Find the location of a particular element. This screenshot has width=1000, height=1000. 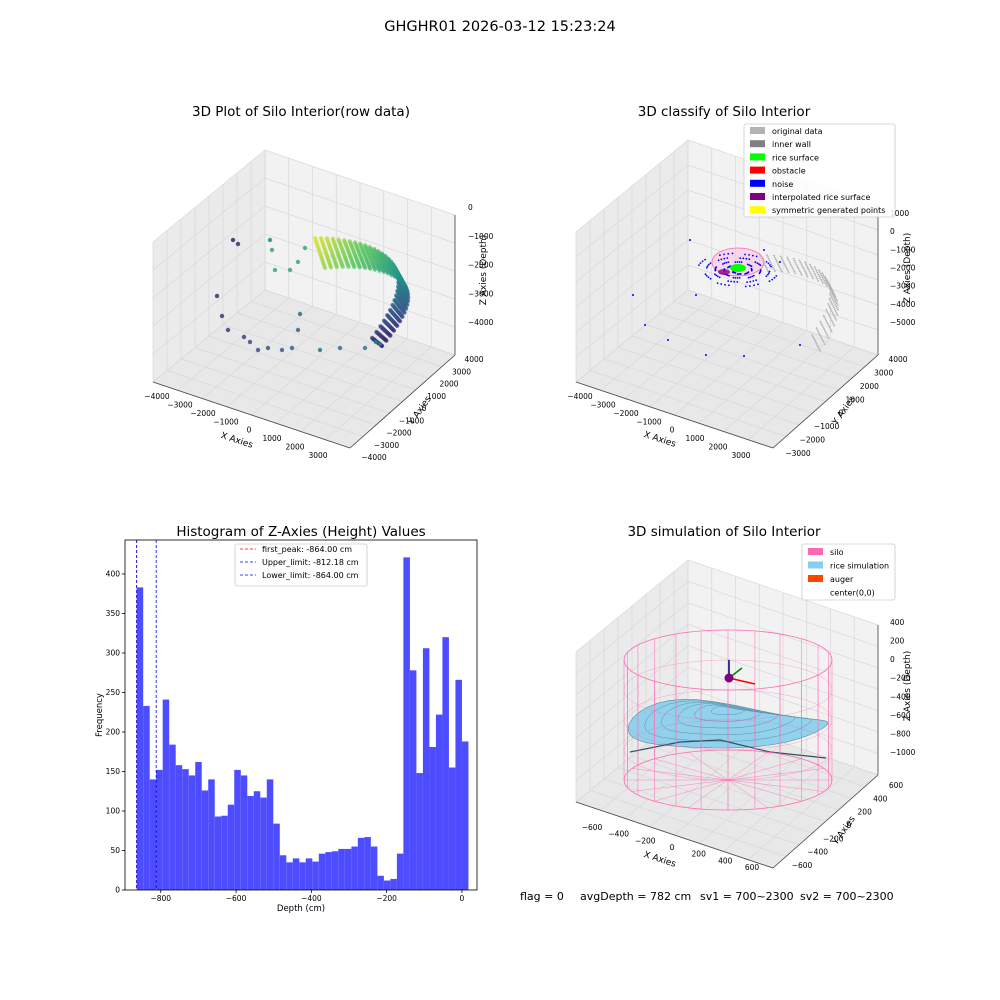

x-tick-label: −400 is located at coordinates (311, 898).